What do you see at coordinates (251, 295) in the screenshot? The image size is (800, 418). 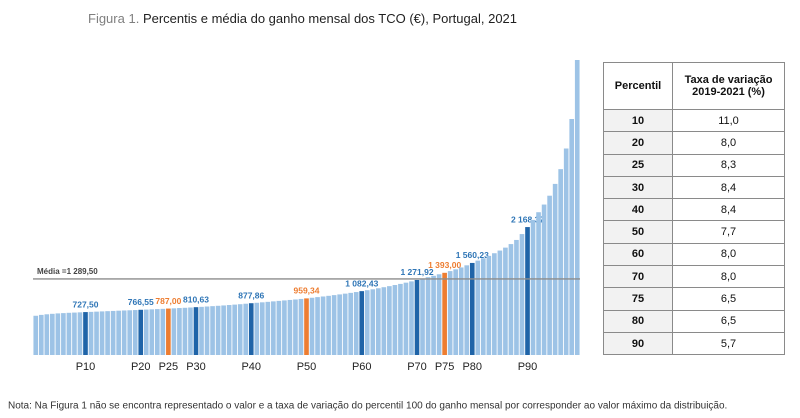 I see `value-label: 877,86` at bounding box center [251, 295].